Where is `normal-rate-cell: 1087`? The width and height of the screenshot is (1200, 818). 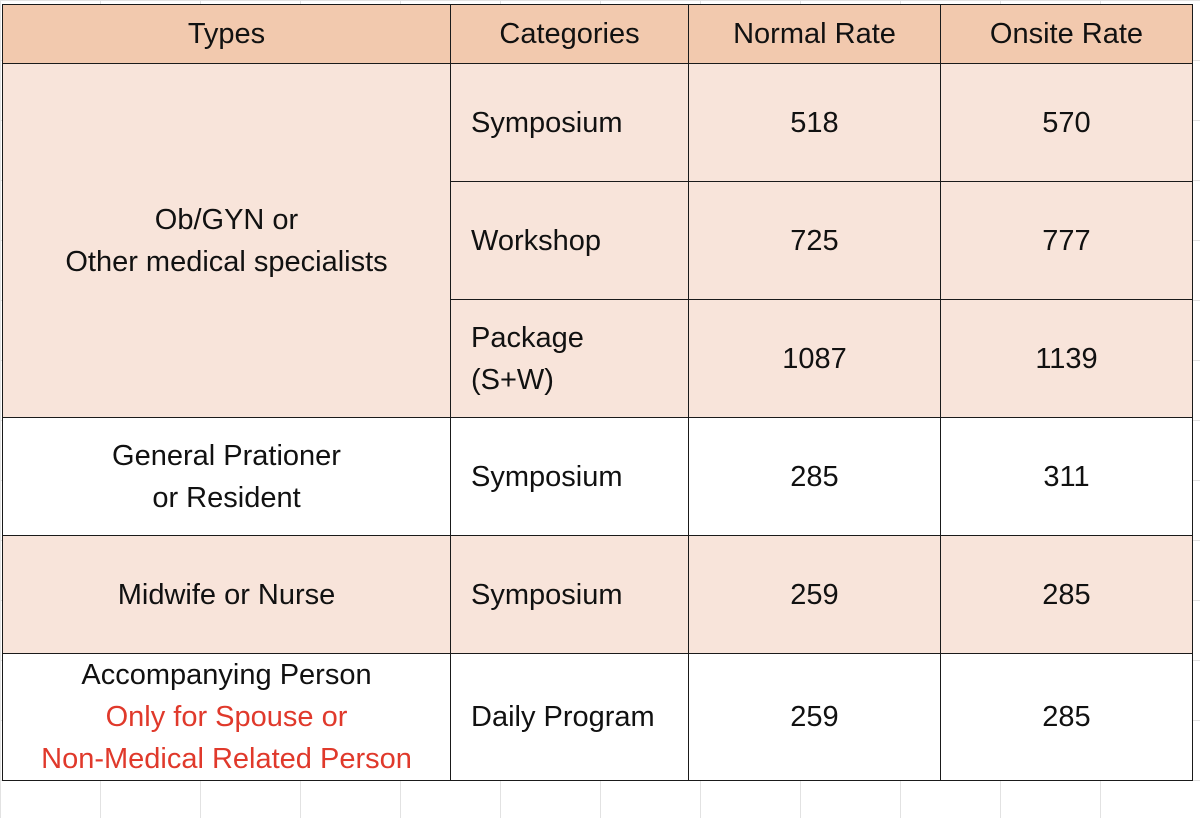 normal-rate-cell: 1087 is located at coordinates (814, 358).